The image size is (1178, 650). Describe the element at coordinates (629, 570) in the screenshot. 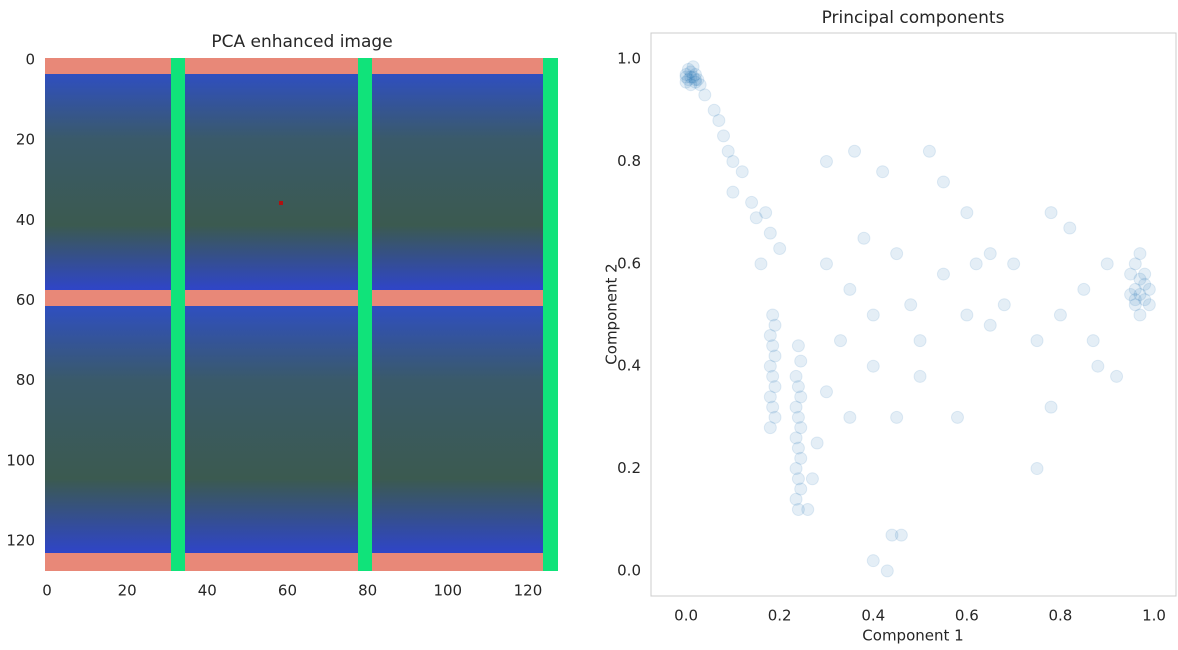

I see `y-tick-label: 0.0` at that location.